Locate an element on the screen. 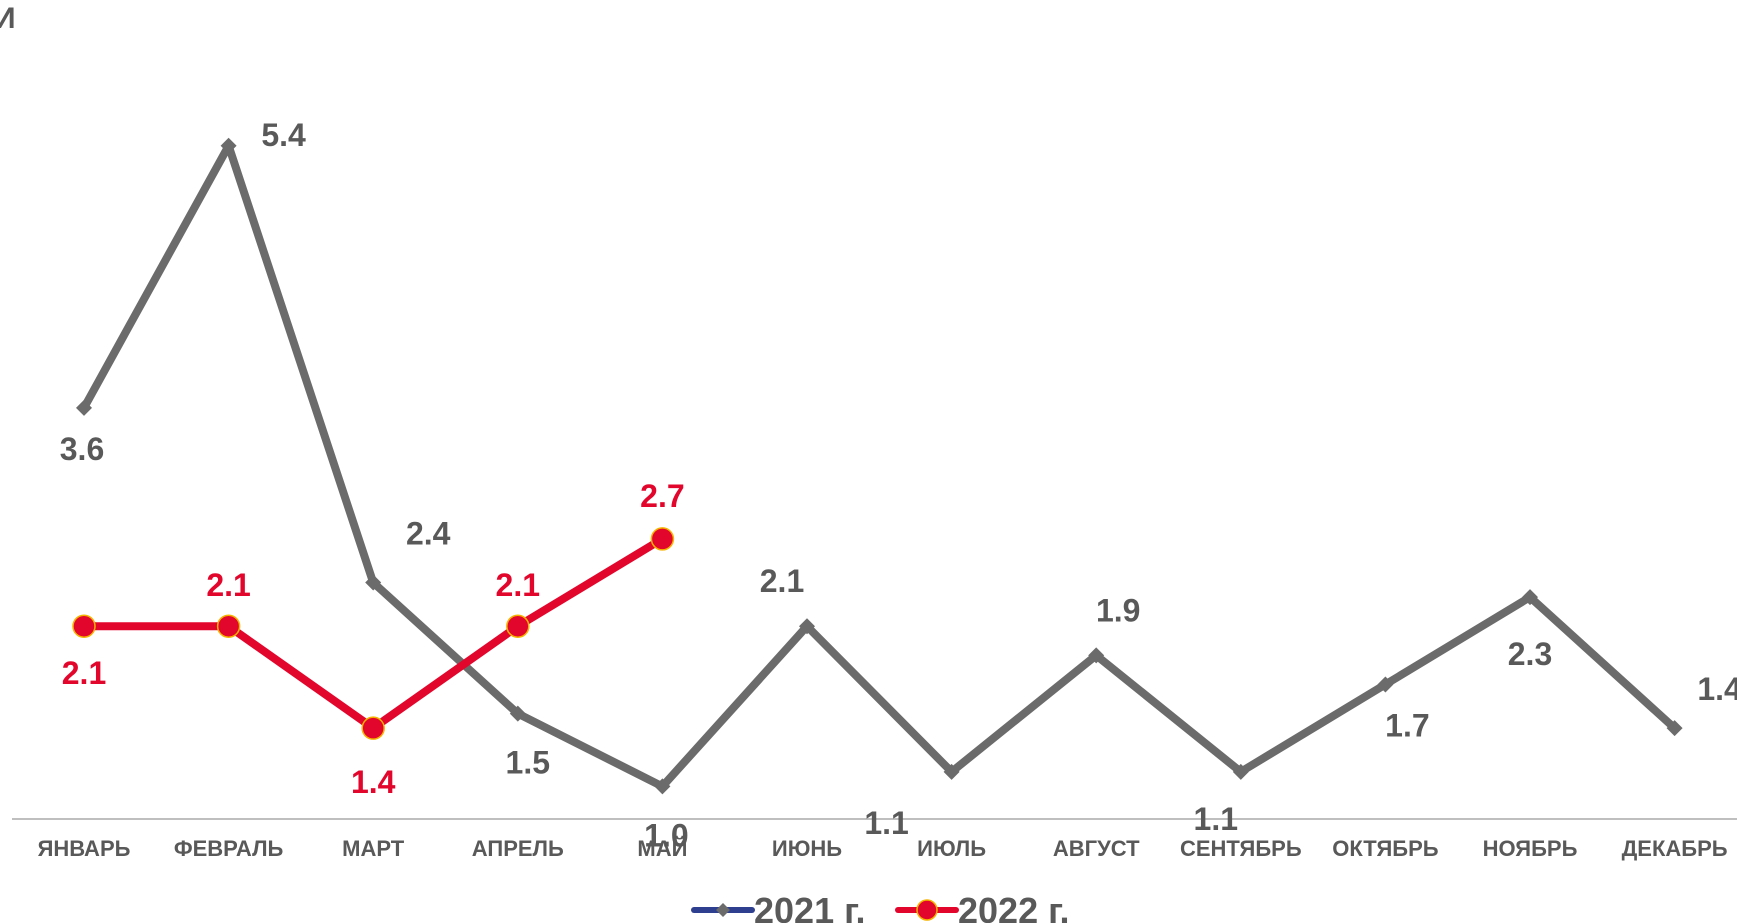 Image resolution: width=1737 pixels, height=923 pixels. data-label-1-5: 1.0 is located at coordinates (666, 835).